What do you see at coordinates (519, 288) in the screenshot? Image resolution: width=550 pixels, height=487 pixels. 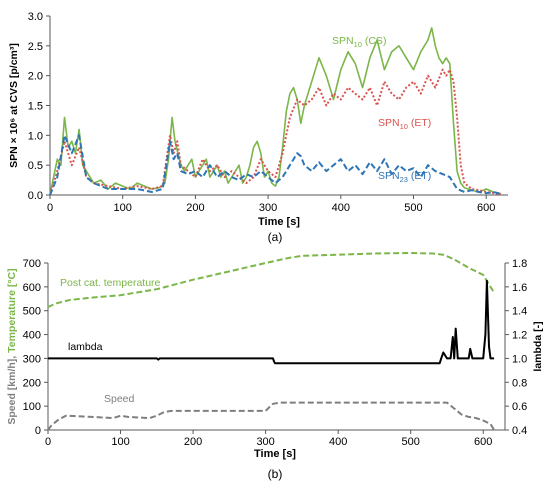 I see `y-right-tick-label: 1.6` at bounding box center [519, 288].